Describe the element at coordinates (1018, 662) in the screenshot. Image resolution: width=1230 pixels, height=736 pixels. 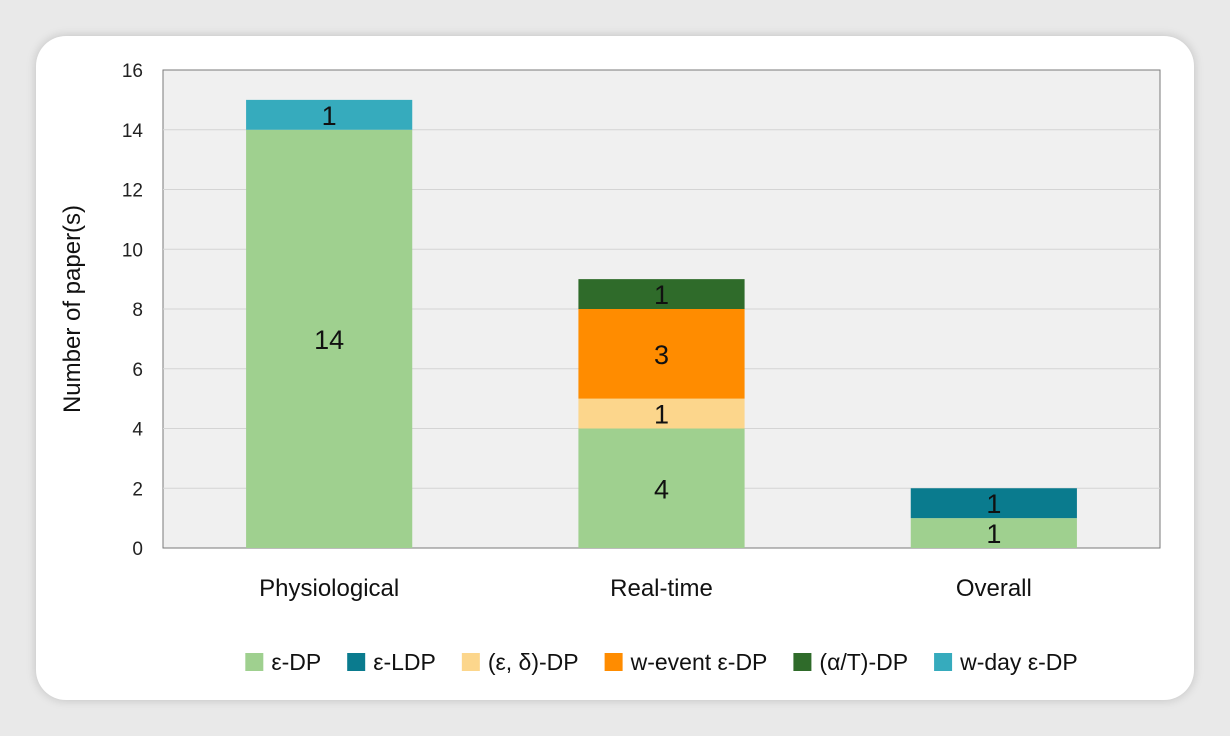
I see `legend-label: w-day ε-DP` at that location.